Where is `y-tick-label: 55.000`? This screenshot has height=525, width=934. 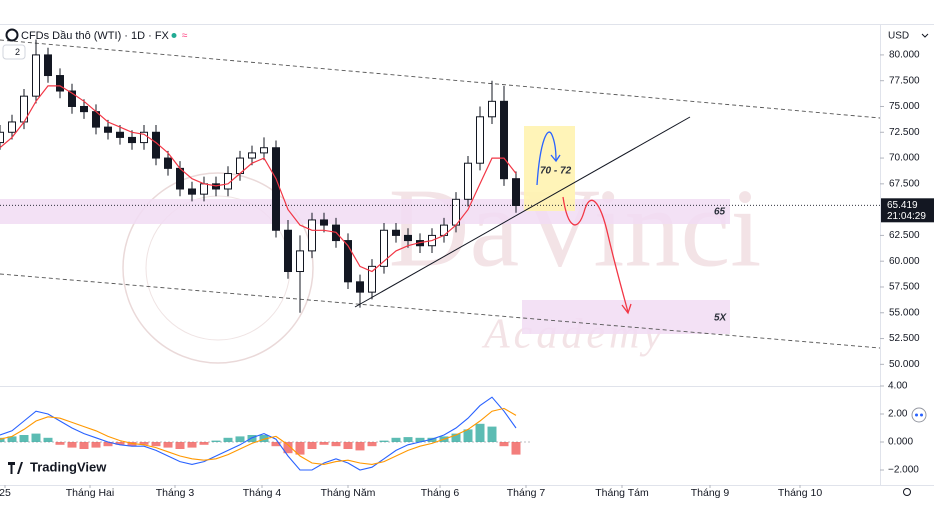
y-tick-label: 55.000 is located at coordinates (904, 312).